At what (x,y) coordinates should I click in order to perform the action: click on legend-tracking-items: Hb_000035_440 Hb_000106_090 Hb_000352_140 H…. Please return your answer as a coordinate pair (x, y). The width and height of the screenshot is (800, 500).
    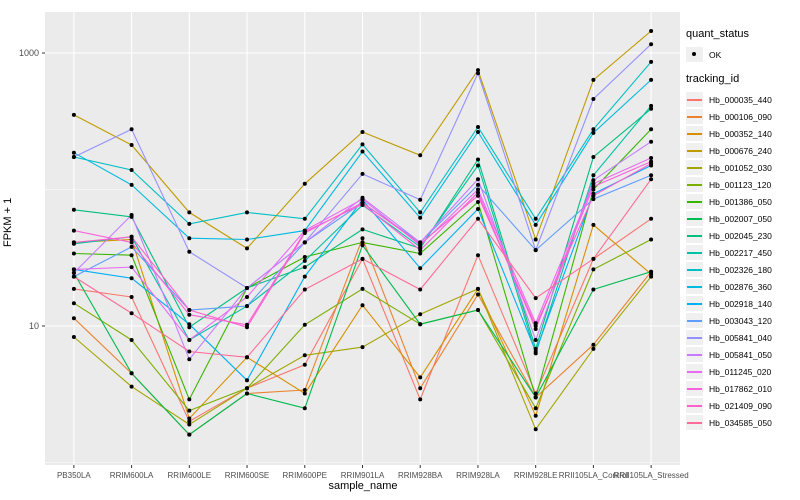
    Looking at the image, I should click on (743, 261).